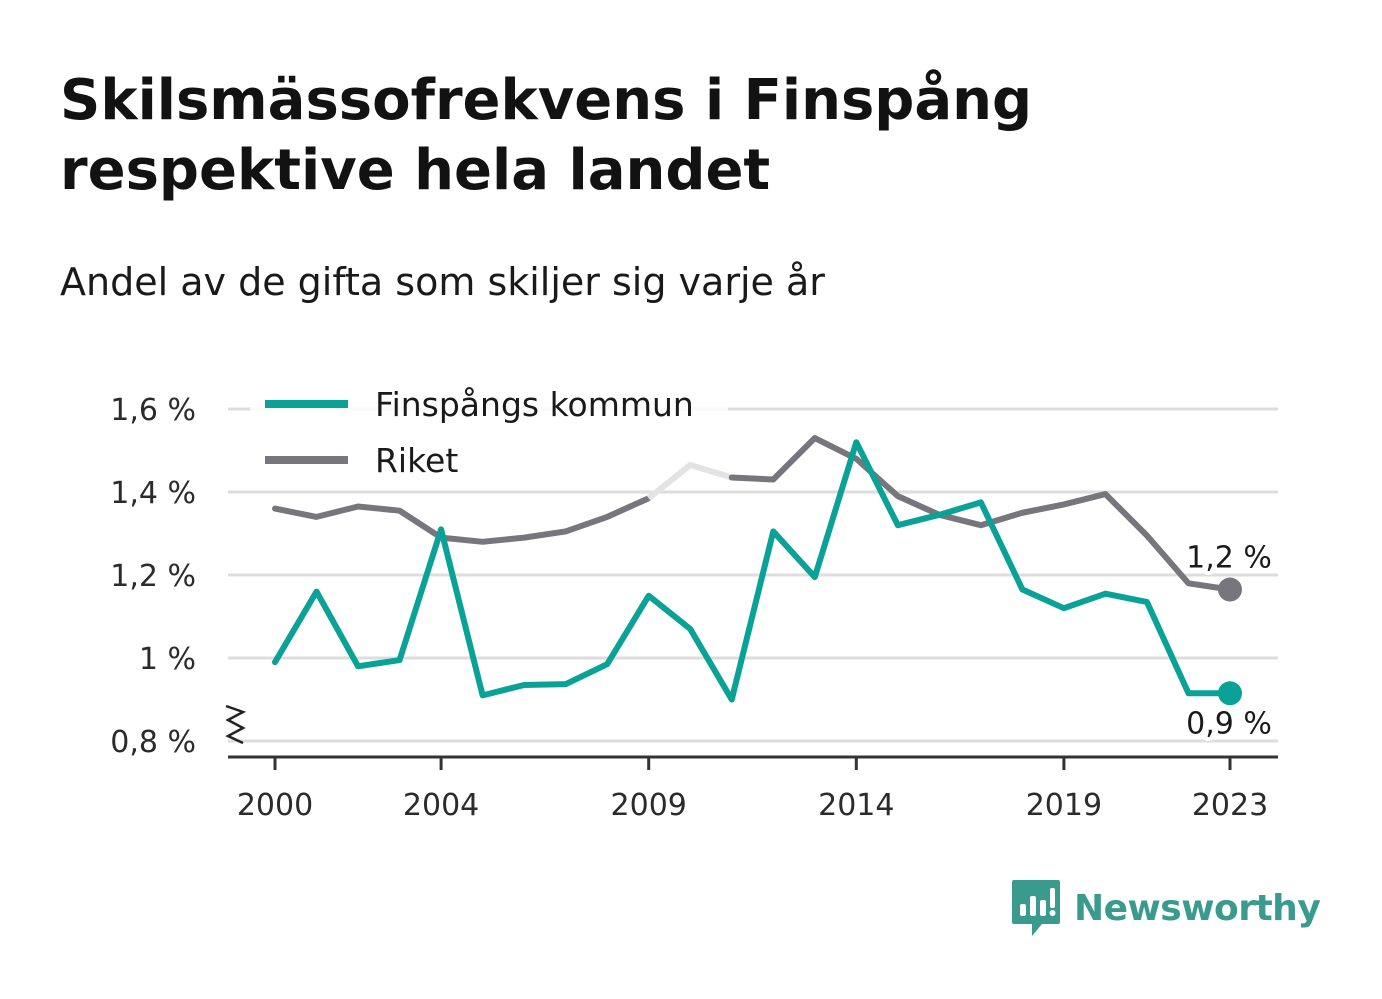 The width and height of the screenshot is (1382, 999). Describe the element at coordinates (275, 805) in the screenshot. I see `x-tick-label: 2000` at that location.